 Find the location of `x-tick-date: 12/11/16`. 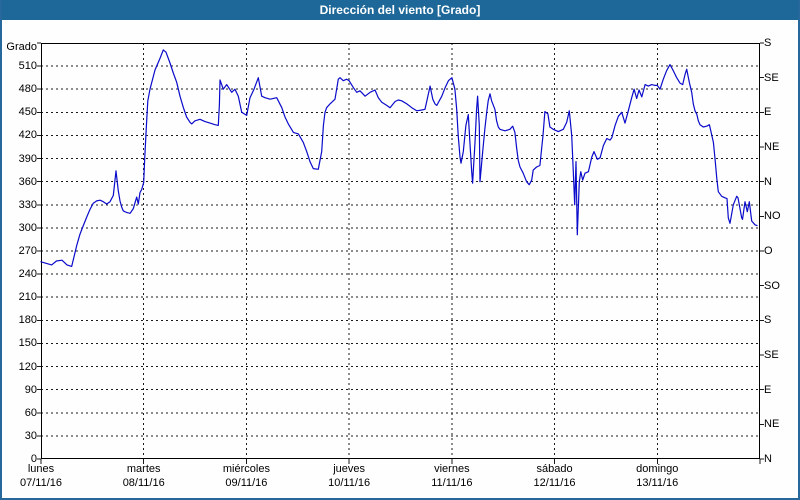

x-tick-date: 12/11/16 is located at coordinates (554, 483).